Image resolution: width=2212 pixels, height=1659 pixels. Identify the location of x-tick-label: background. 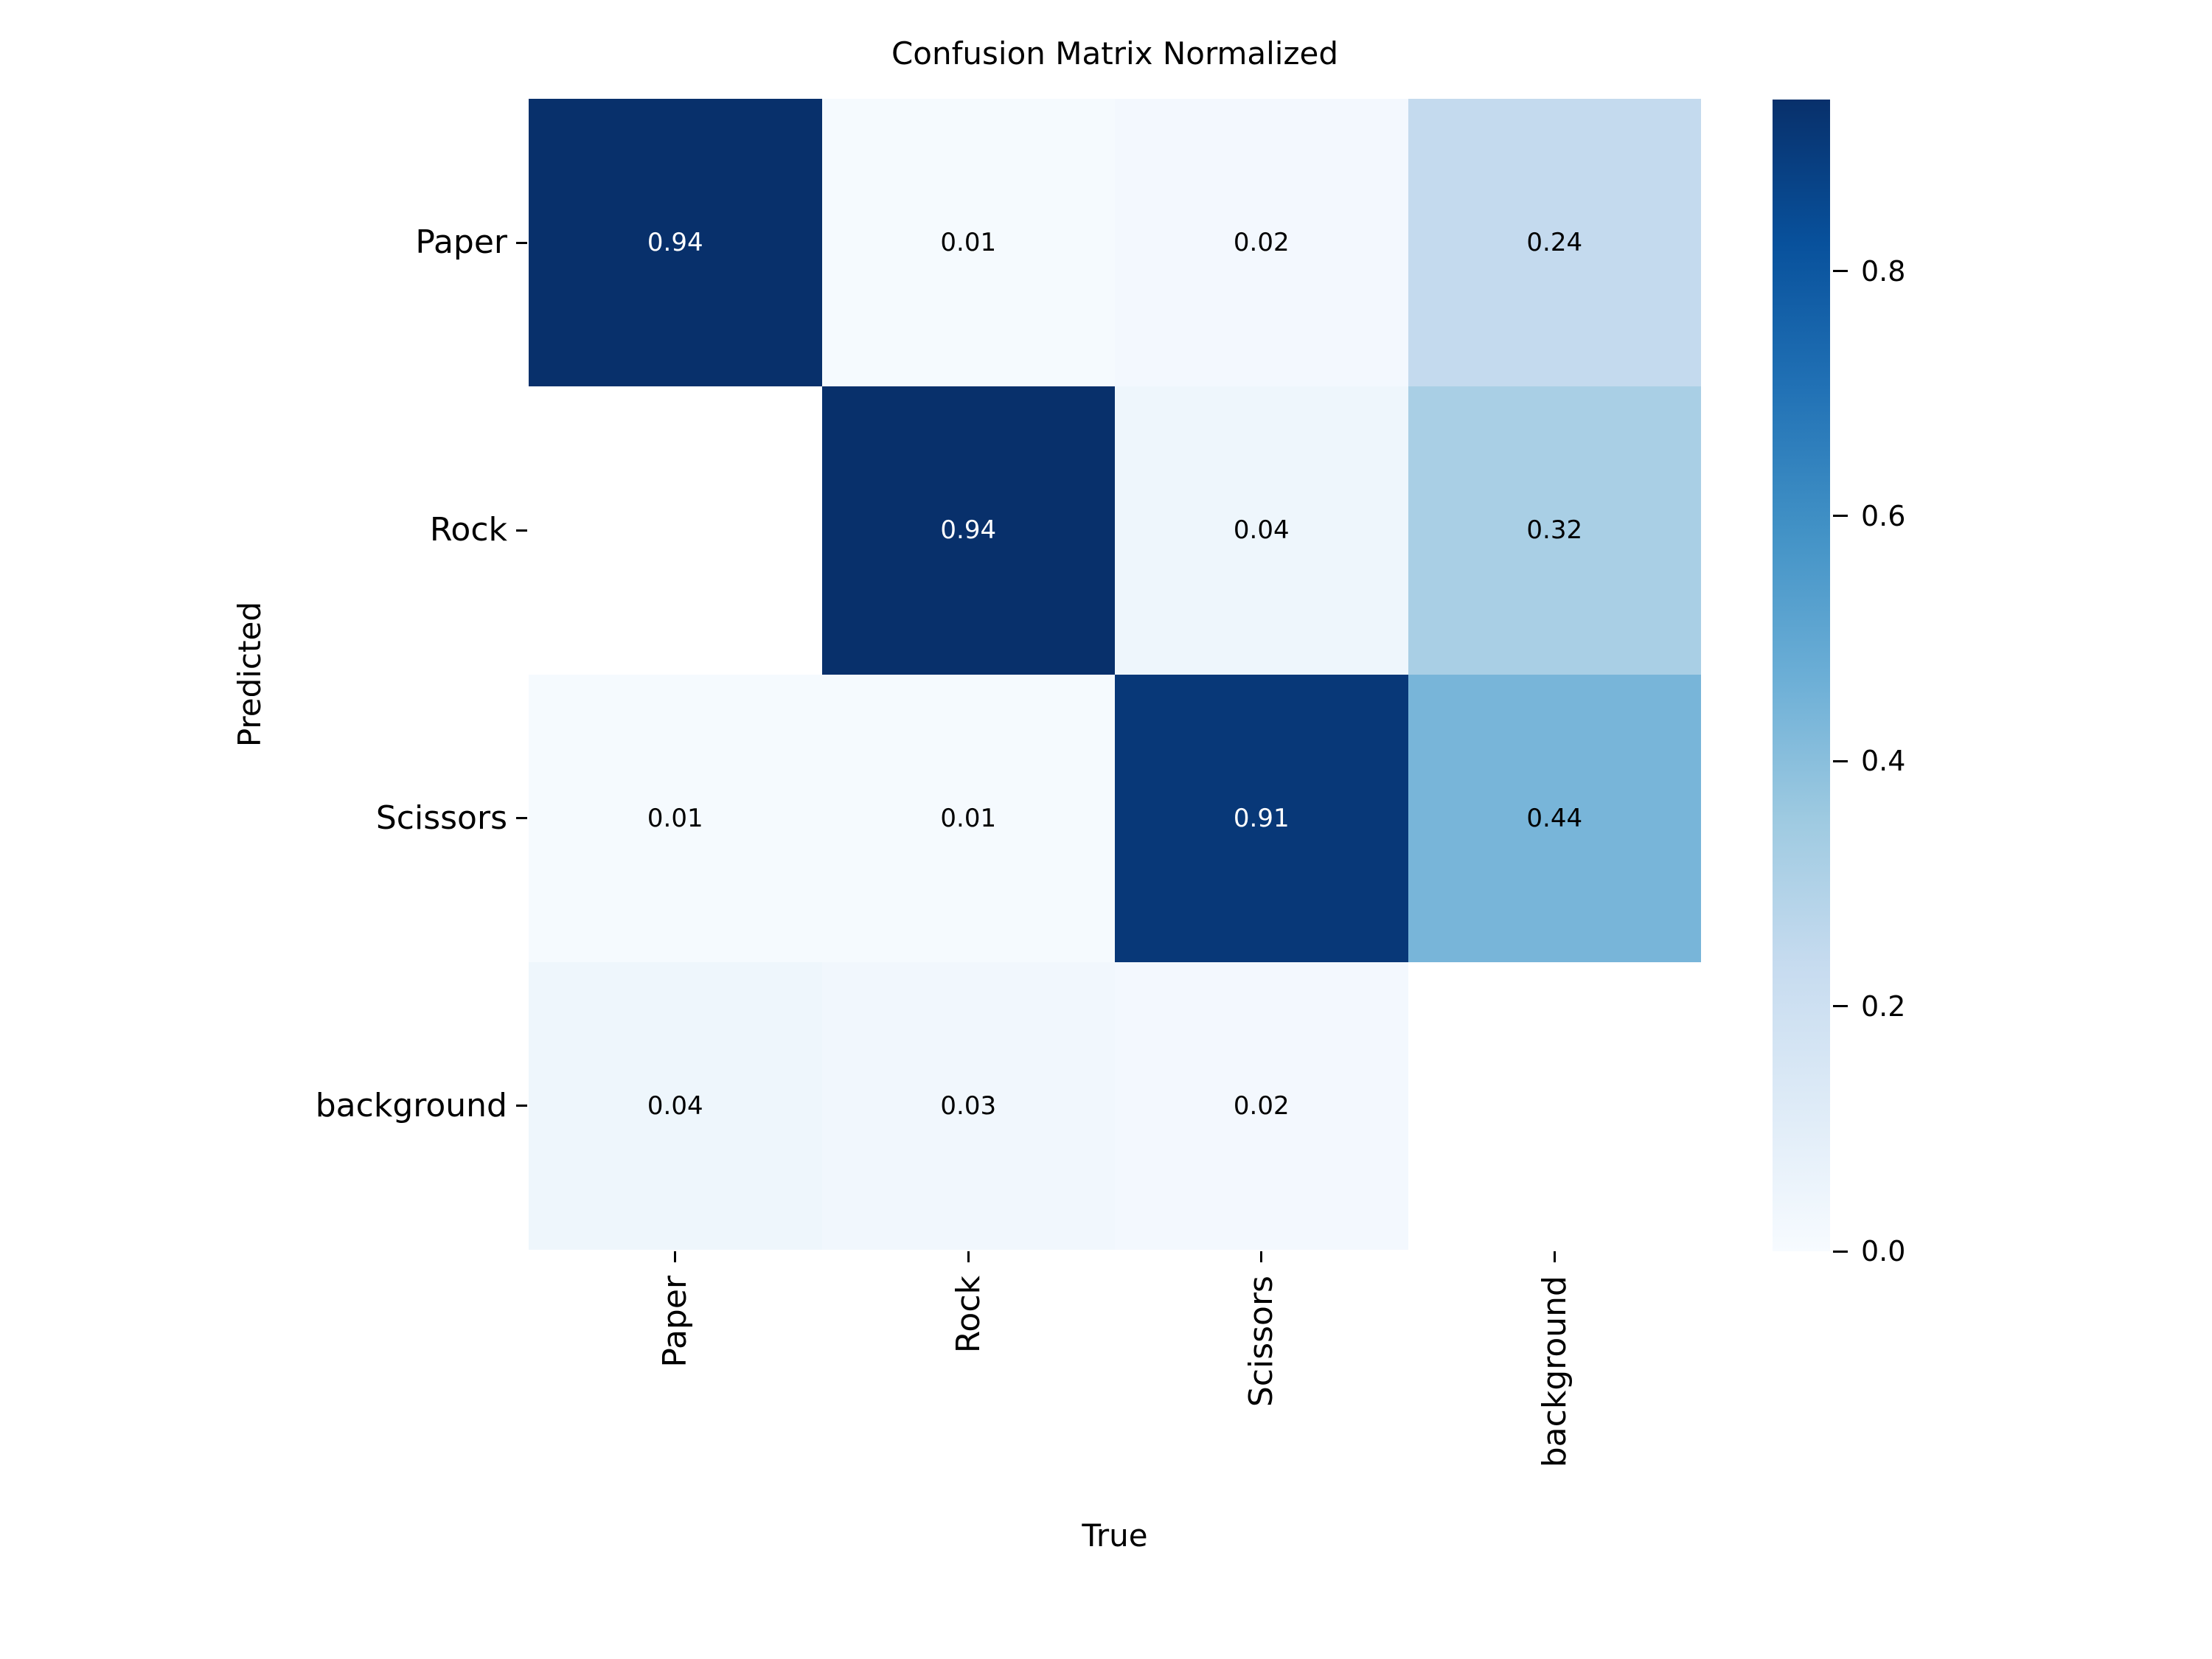
(1554, 1371).